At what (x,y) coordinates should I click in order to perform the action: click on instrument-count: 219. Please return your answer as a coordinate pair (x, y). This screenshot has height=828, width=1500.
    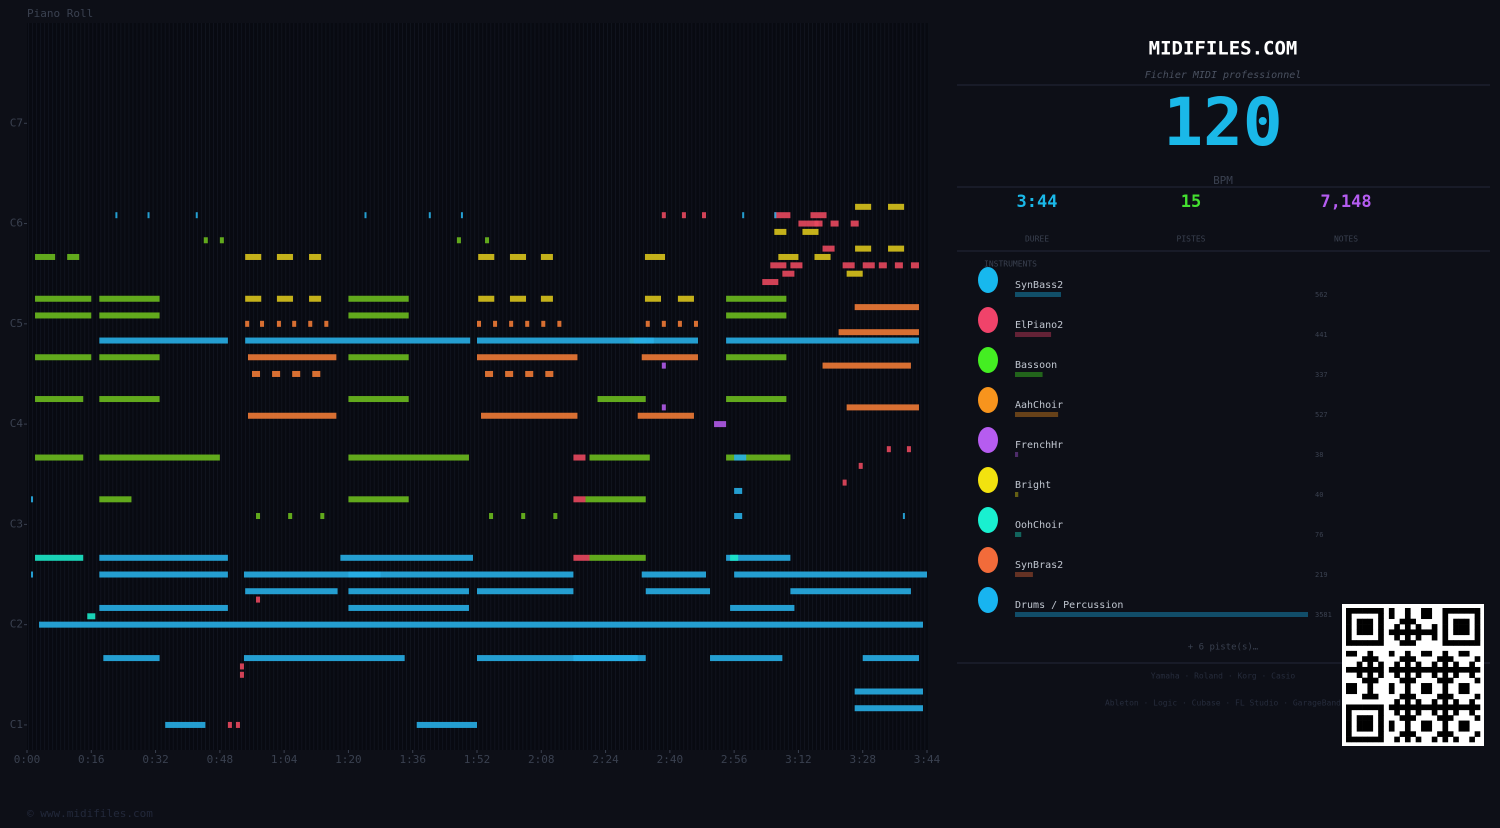
    Looking at the image, I should click on (1321, 575).